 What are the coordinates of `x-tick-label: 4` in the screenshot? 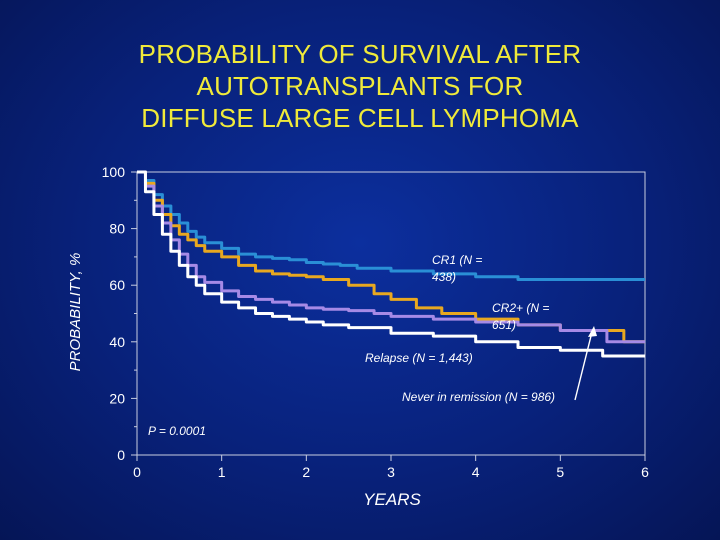 It's located at (476, 472).